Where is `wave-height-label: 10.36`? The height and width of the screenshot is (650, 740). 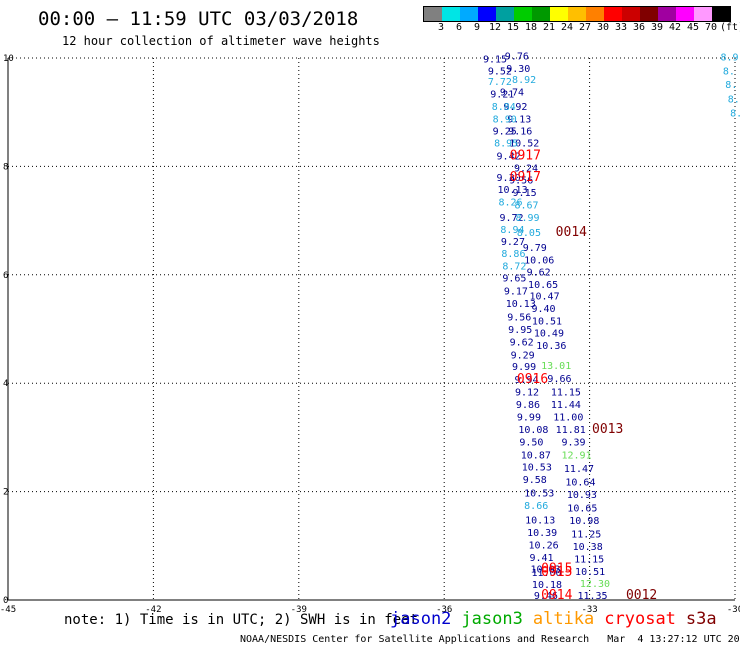
wave-height-label: 10.36 is located at coordinates (551, 346).